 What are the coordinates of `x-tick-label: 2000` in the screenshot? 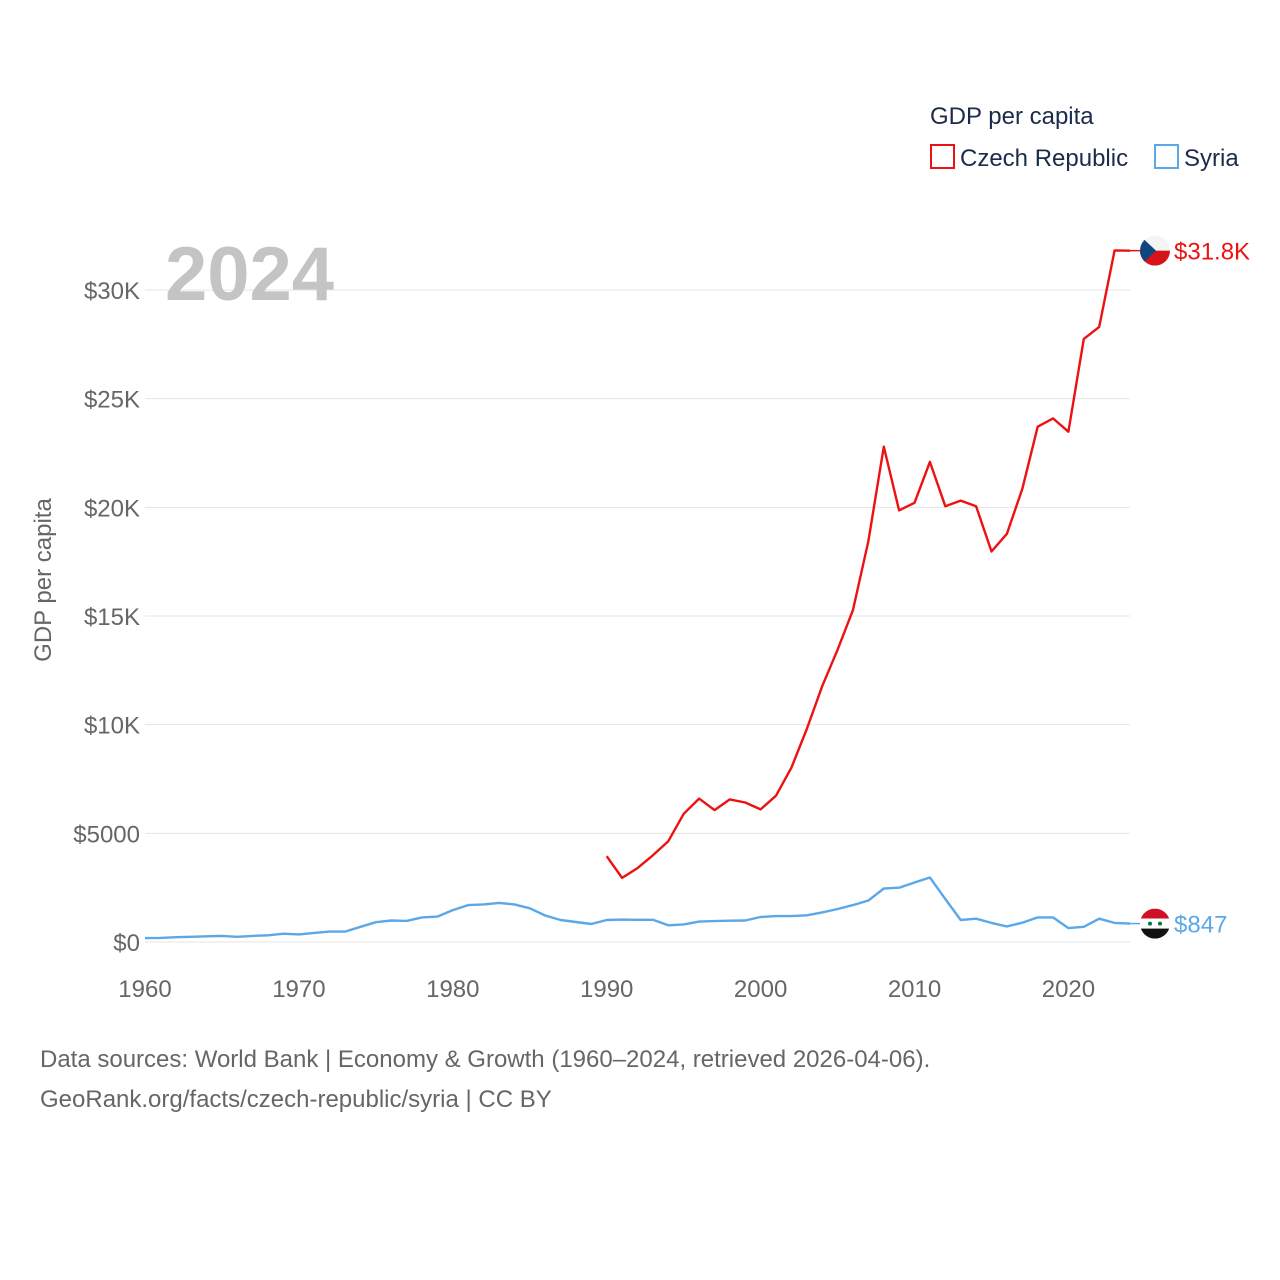 It's located at (760, 989).